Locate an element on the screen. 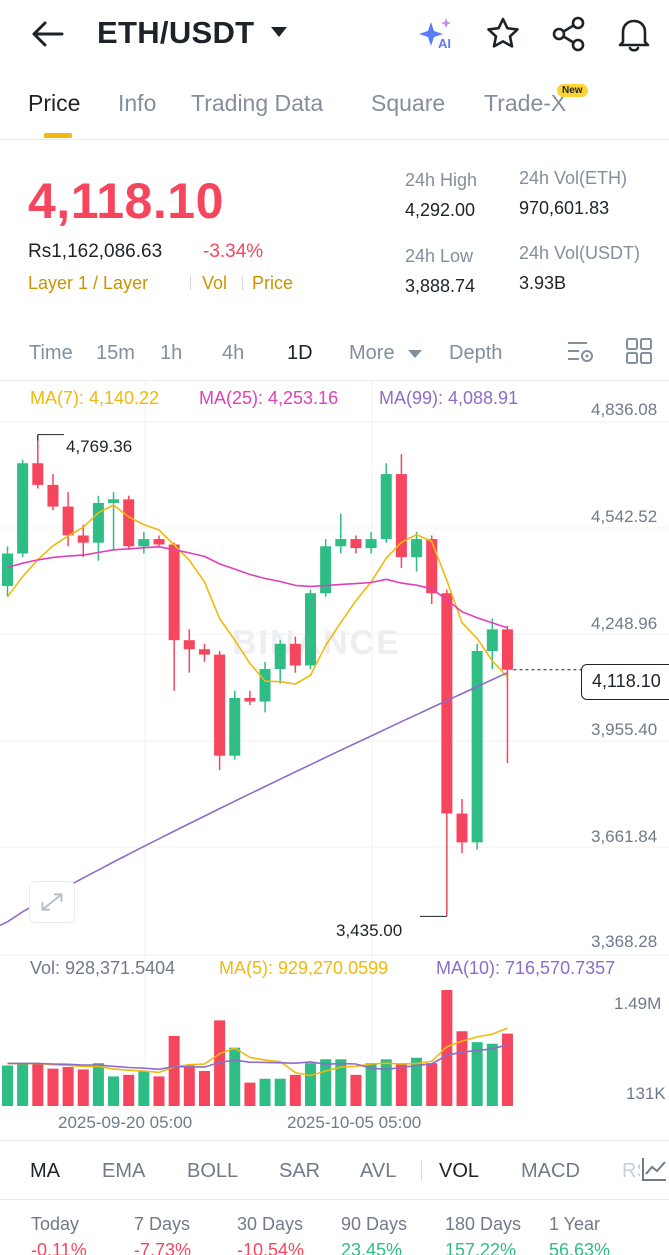  tab-bar: Price Info Trading Data Square Trade-X is located at coordinates (334, 105).